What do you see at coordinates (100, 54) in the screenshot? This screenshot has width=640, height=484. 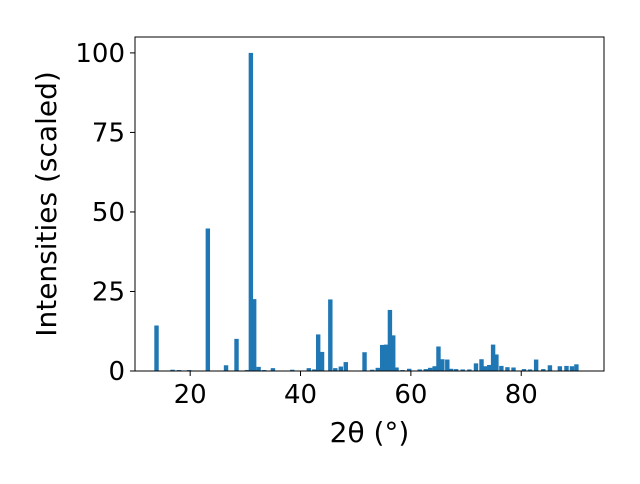 I see `y-tick-label: 100` at bounding box center [100, 54].